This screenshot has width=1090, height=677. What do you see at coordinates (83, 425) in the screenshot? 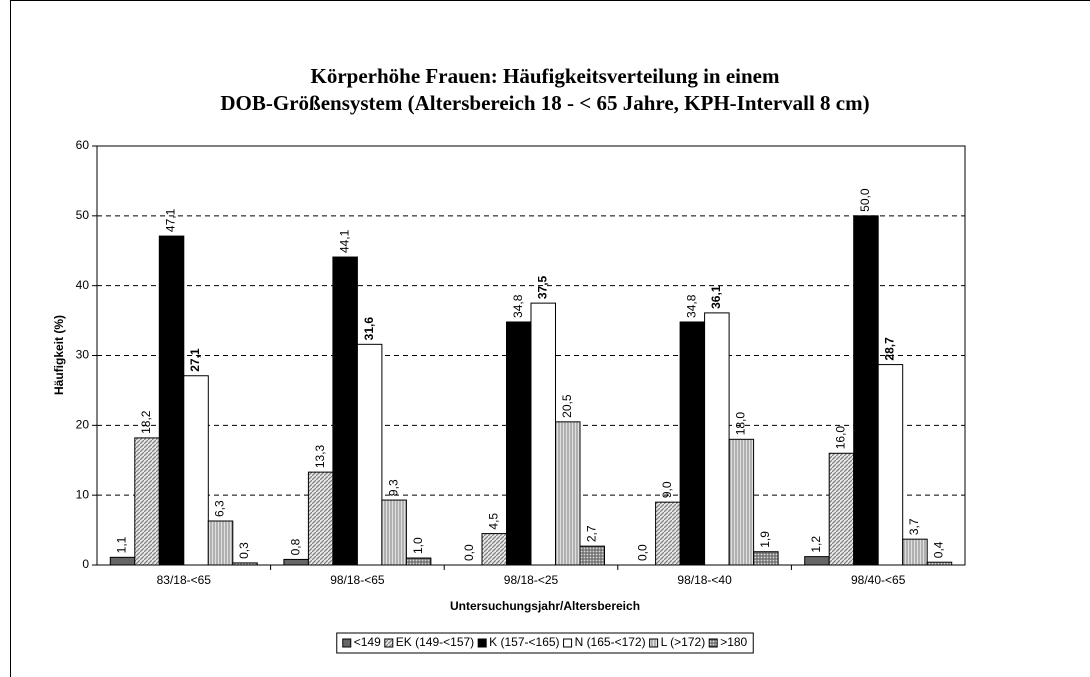
I see `y-tick-label: 20` at bounding box center [83, 425].